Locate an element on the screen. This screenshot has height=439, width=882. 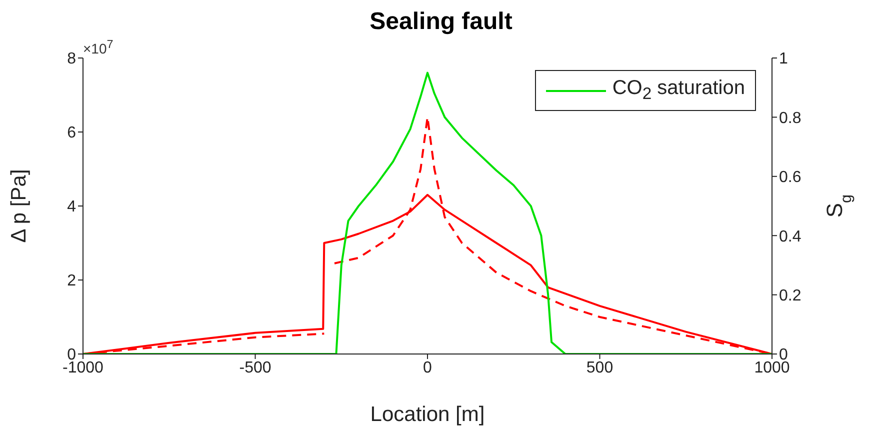
y2-tick-label: 0.6 is located at coordinates (790, 177).